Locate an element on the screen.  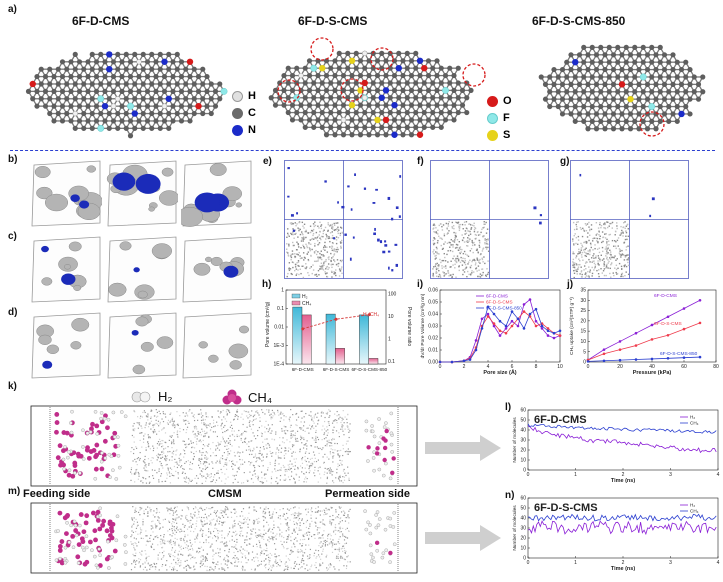
series-label: 6F-D-S-CMS-850 is located at coordinates (679, 354).